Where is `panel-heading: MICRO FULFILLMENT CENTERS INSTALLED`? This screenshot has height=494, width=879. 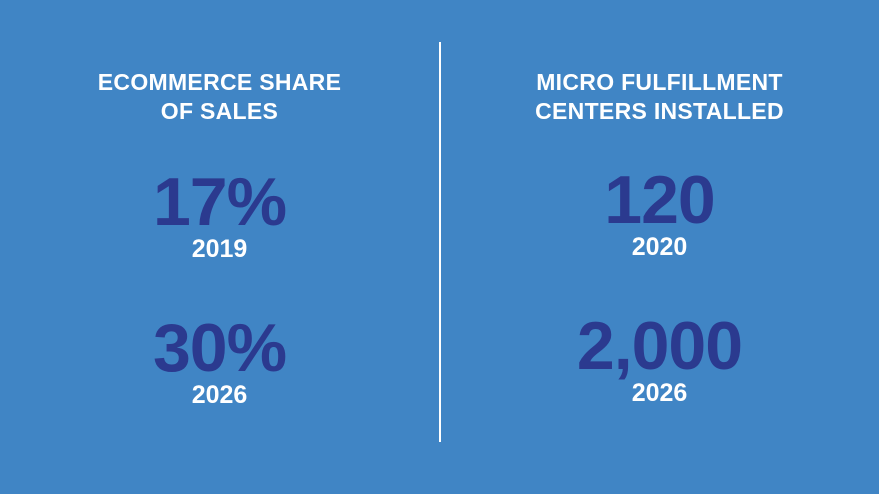
panel-heading: MICRO FULFILLMENT CENTERS INSTALLED is located at coordinates (659, 97).